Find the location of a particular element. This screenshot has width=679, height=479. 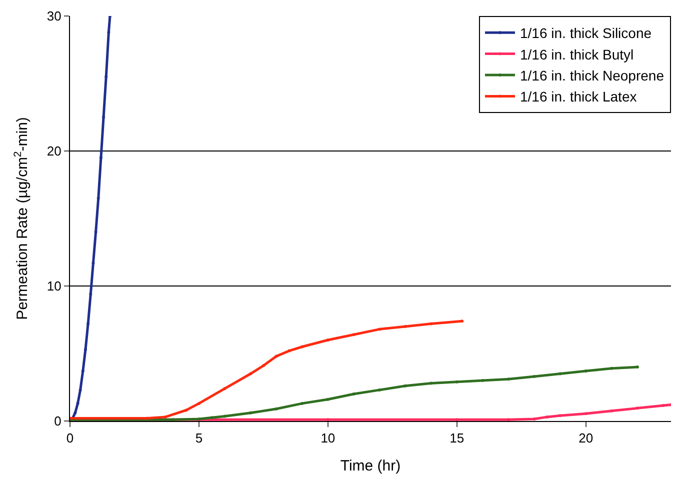

legend-label: 1/16 in. thick Silicone is located at coordinates (586, 33).